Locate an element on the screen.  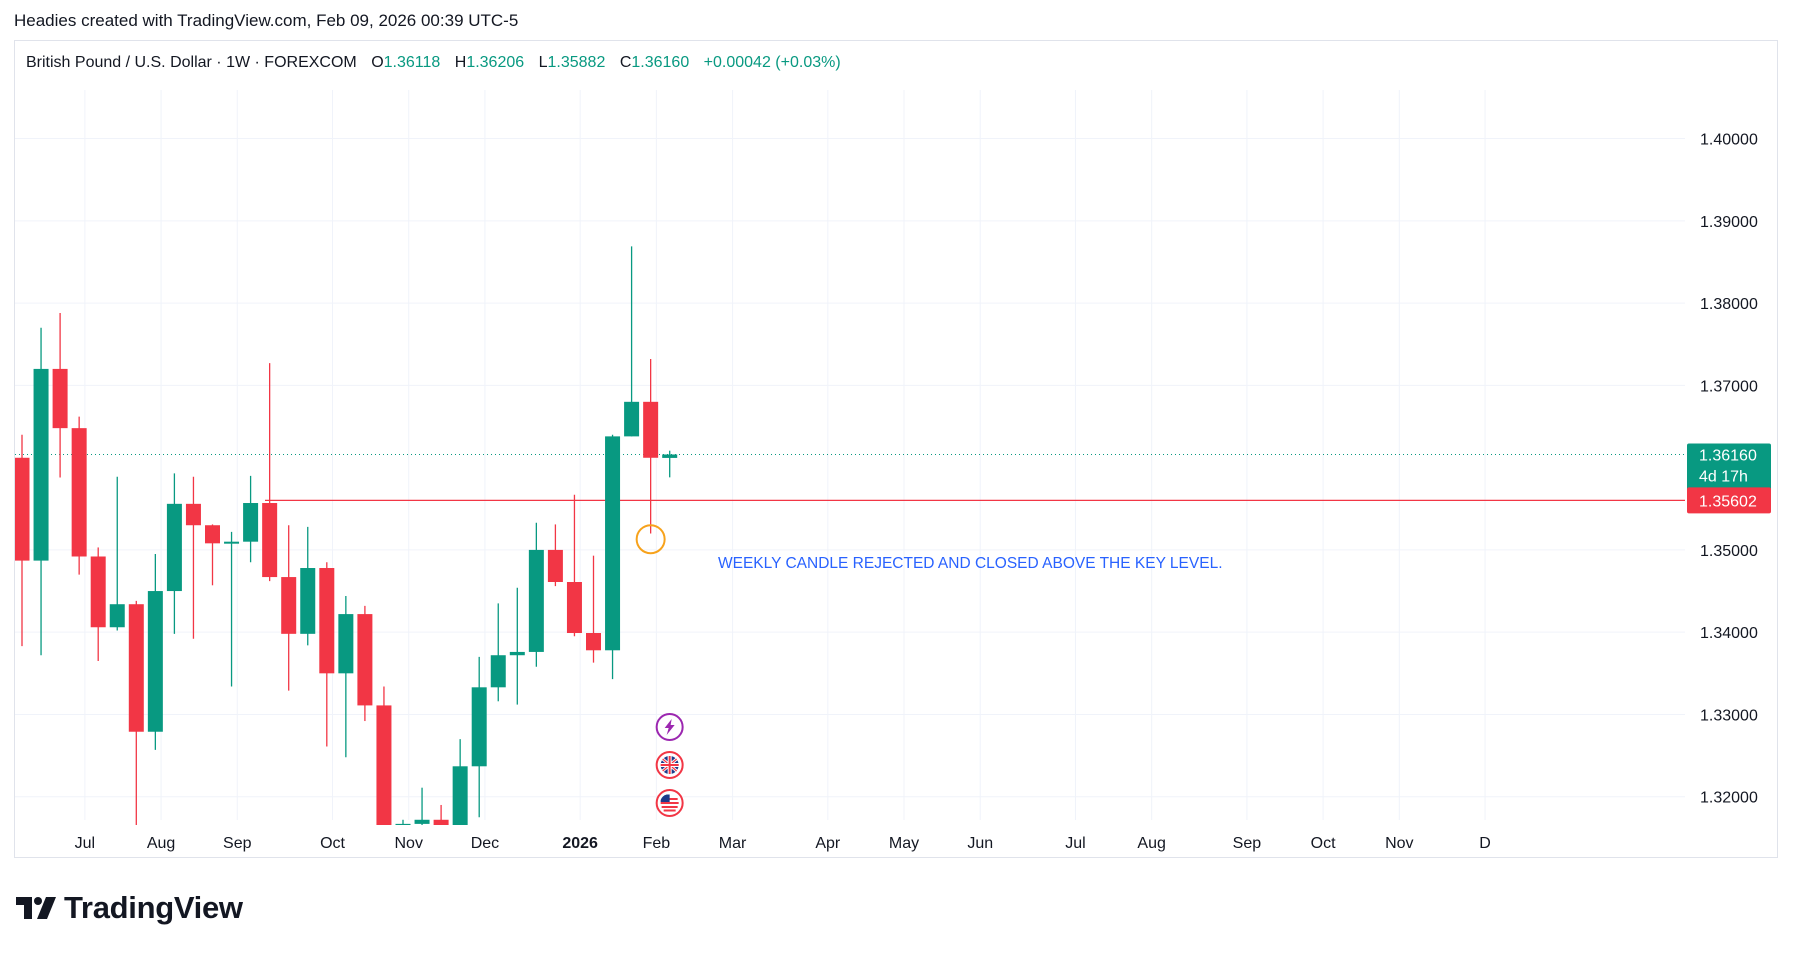
price-badges: 1.36160 4d 17h 1.35602 is located at coordinates (1729, 478).